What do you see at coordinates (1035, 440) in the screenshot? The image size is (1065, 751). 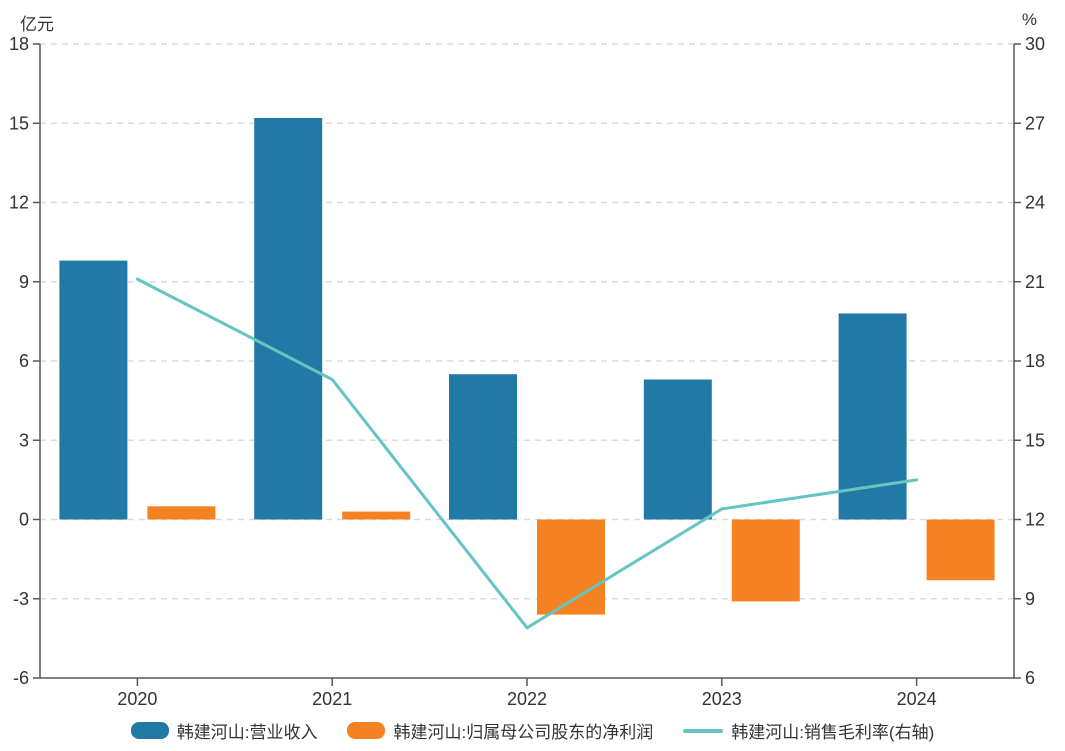 I see `right-axis-tick-label: 15` at bounding box center [1035, 440].